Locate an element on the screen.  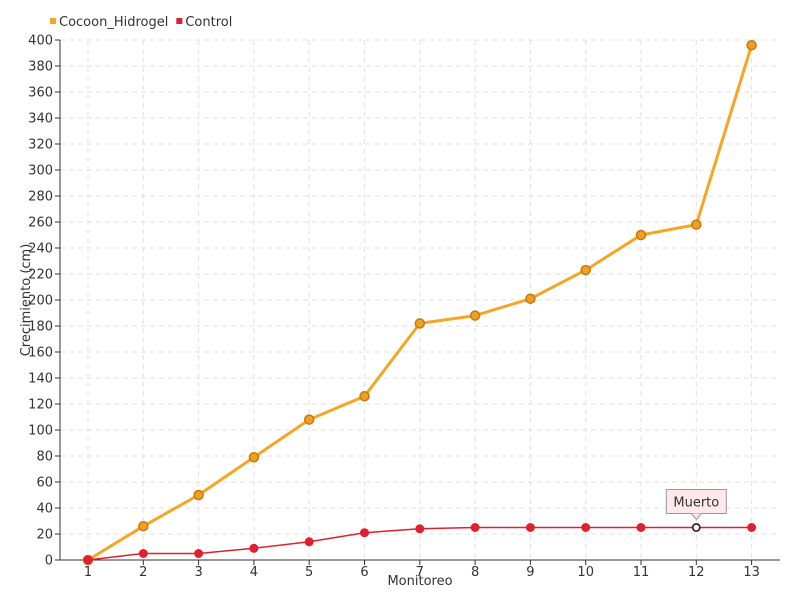
y-tick-label: 260 is located at coordinates (40, 223).